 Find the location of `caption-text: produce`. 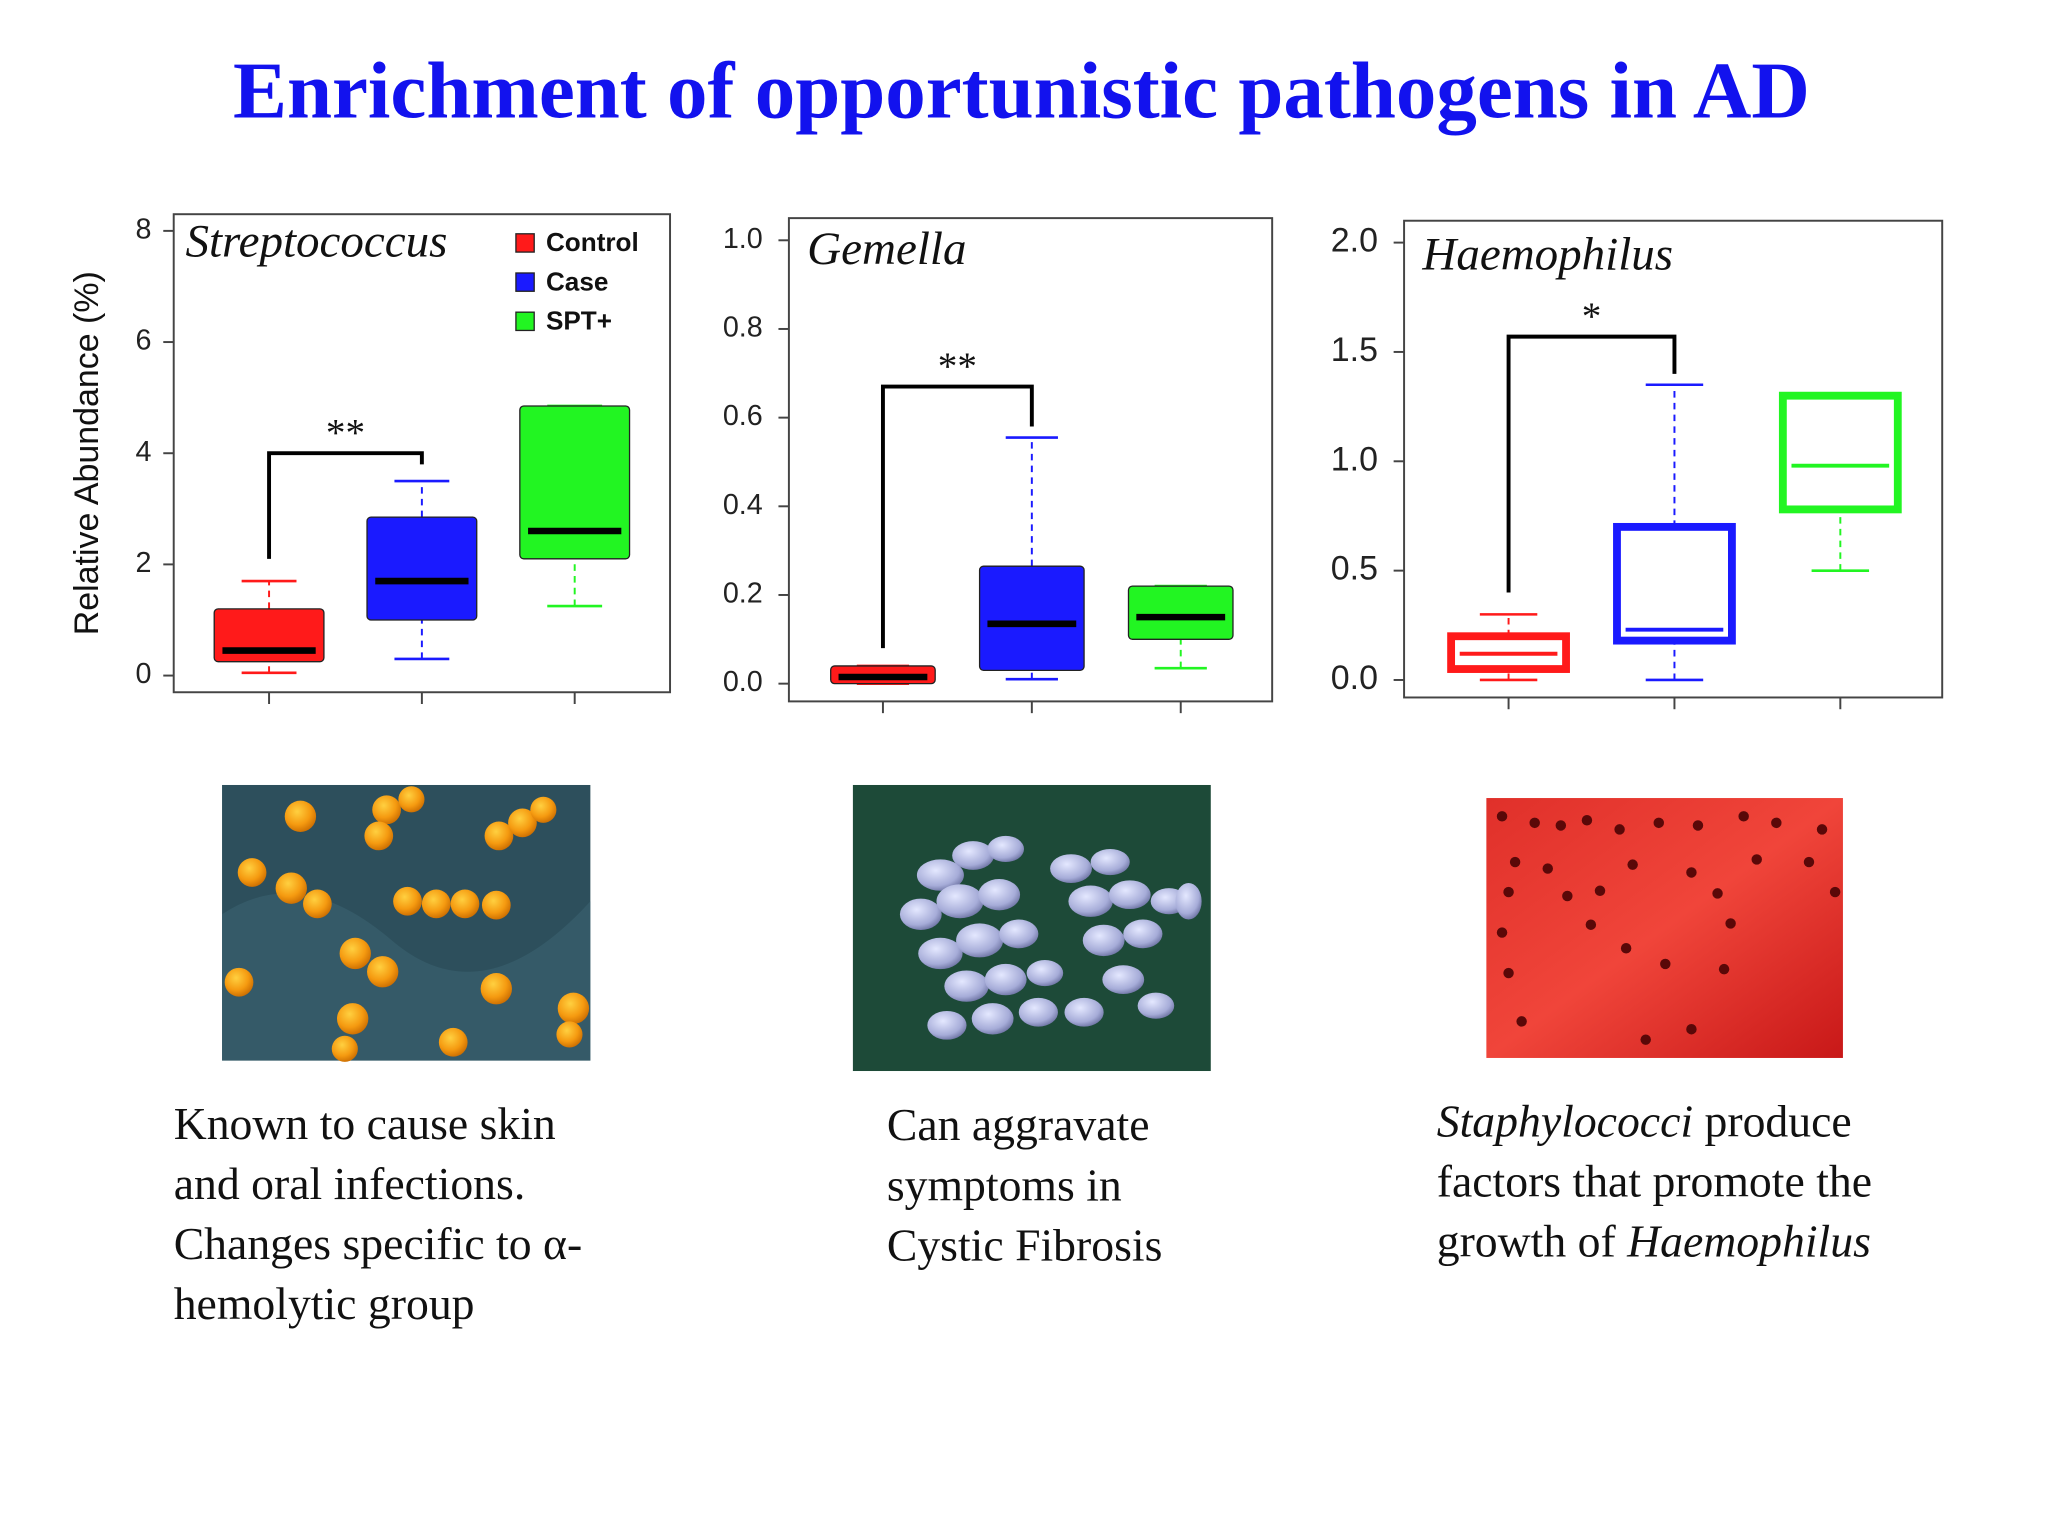

caption-text: produce is located at coordinates (1772, 1120).